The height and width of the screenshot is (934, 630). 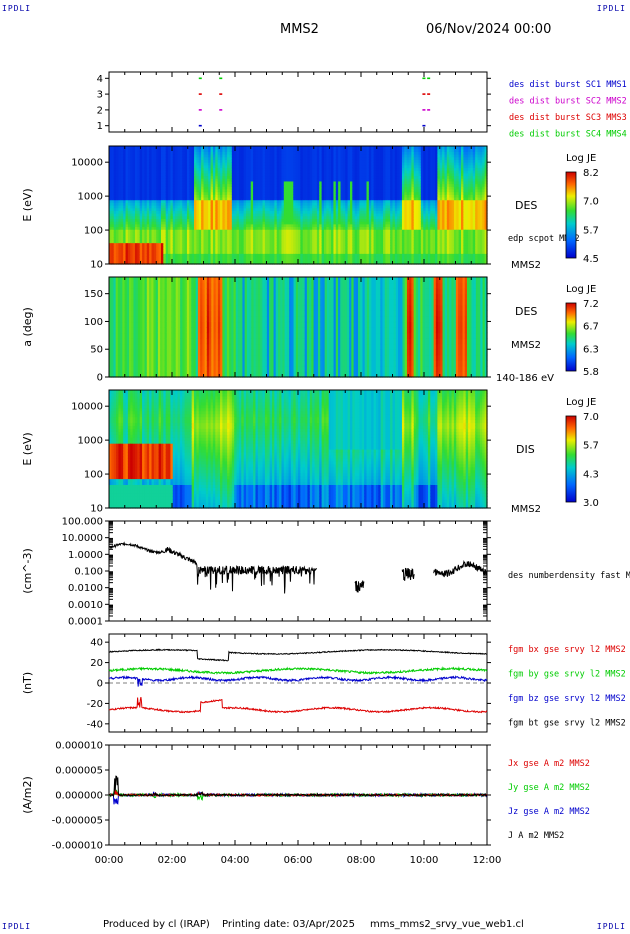 What do you see at coordinates (200, 94) in the screenshot?
I see `burst-mark` at bounding box center [200, 94].